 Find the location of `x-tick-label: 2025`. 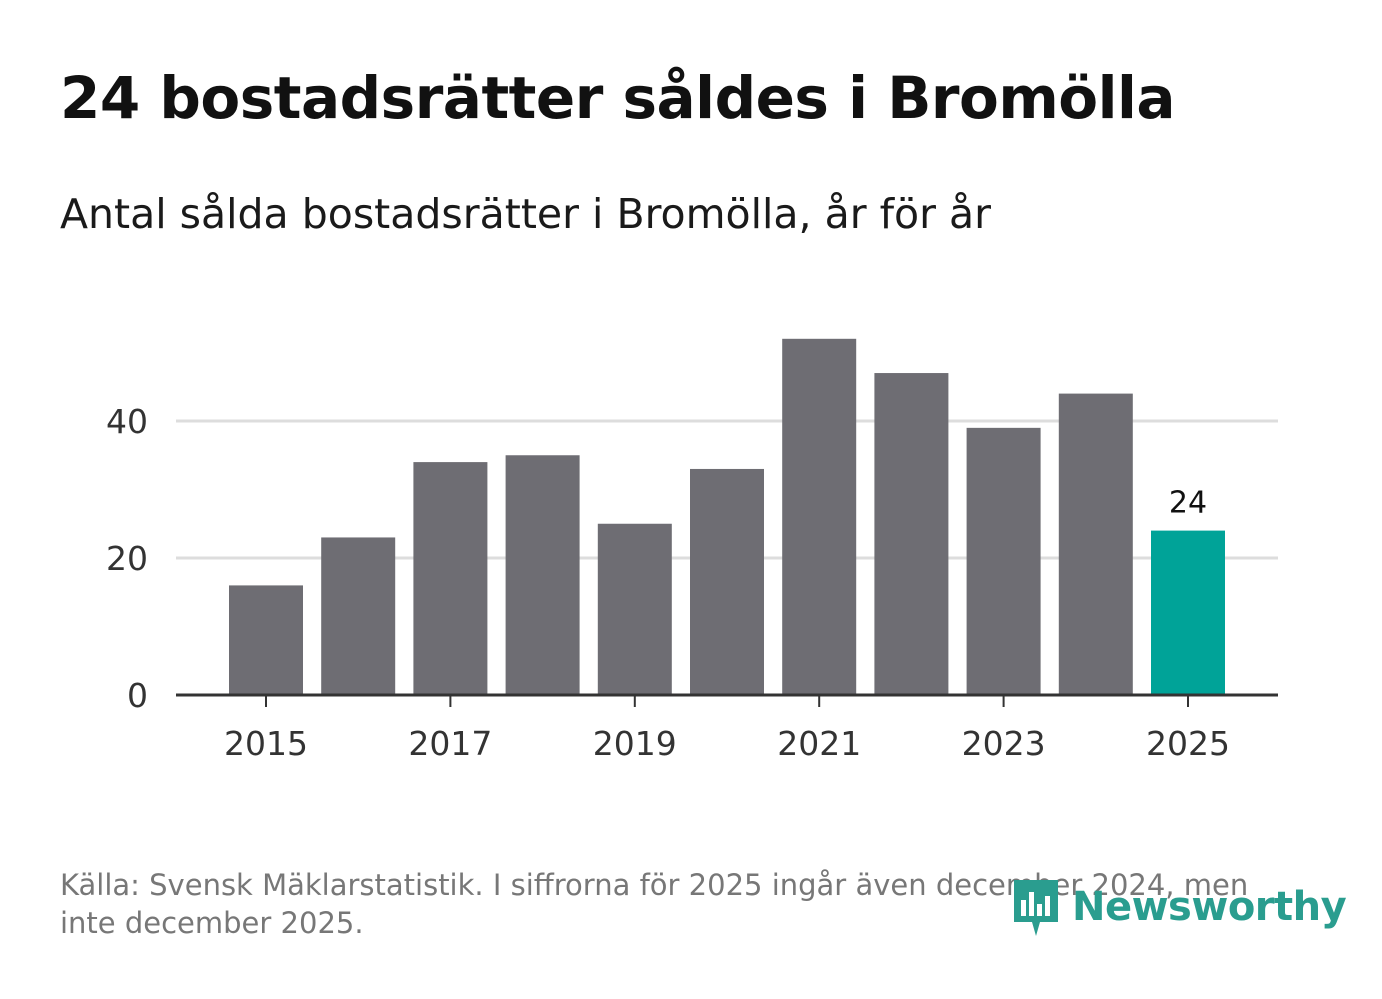

x-tick-label: 2025 is located at coordinates (1188, 743).